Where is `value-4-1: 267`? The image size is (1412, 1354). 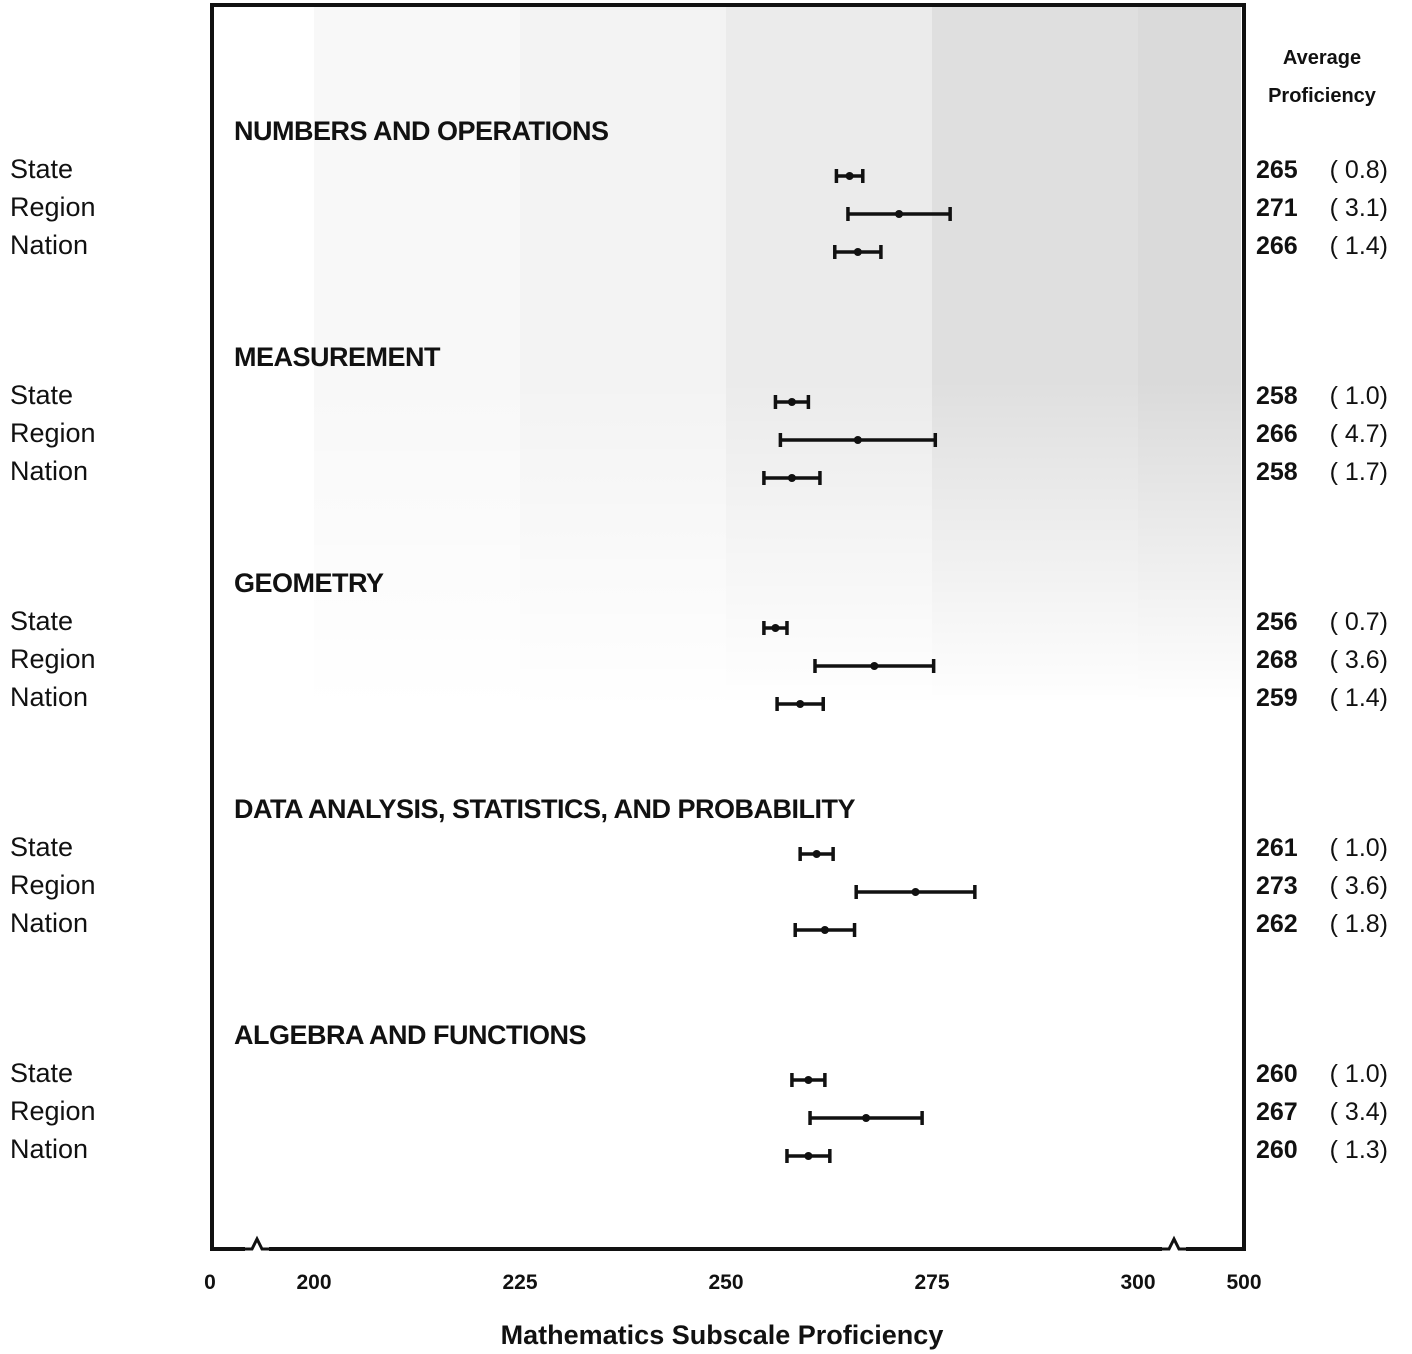 value-4-1: 267 is located at coordinates (1277, 1112).